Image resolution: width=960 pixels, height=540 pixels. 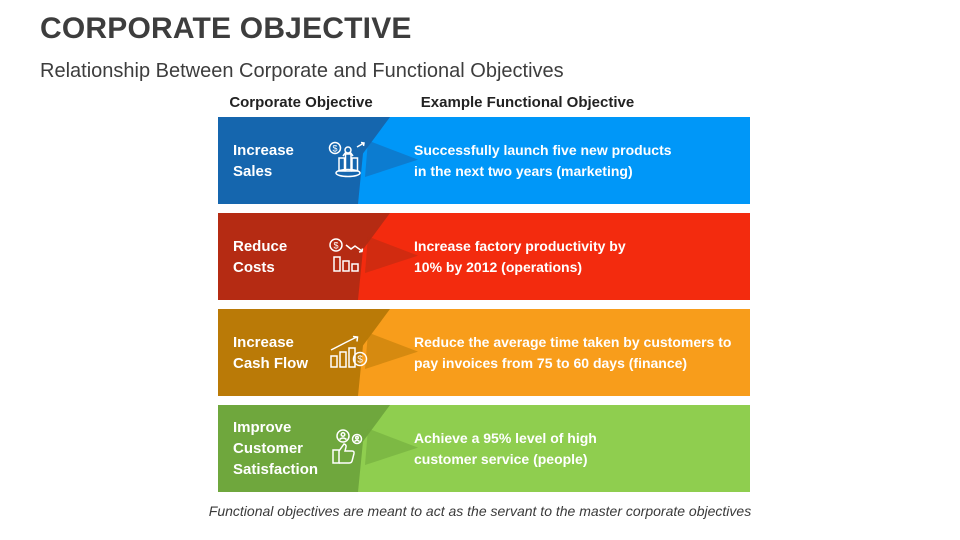 I want to click on corporate-objective-label: Increase Cash Flow, so click(x=271, y=352).